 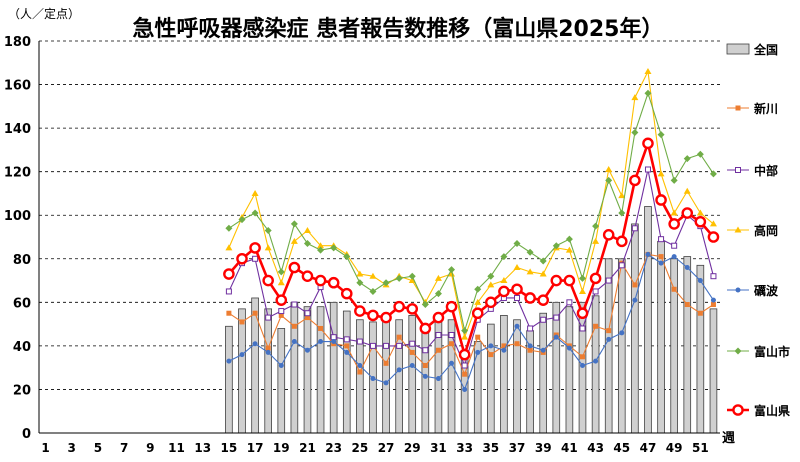 What do you see at coordinates (22, 260) in the screenshot?
I see `y-tick-label: 80` at bounding box center [22, 260].